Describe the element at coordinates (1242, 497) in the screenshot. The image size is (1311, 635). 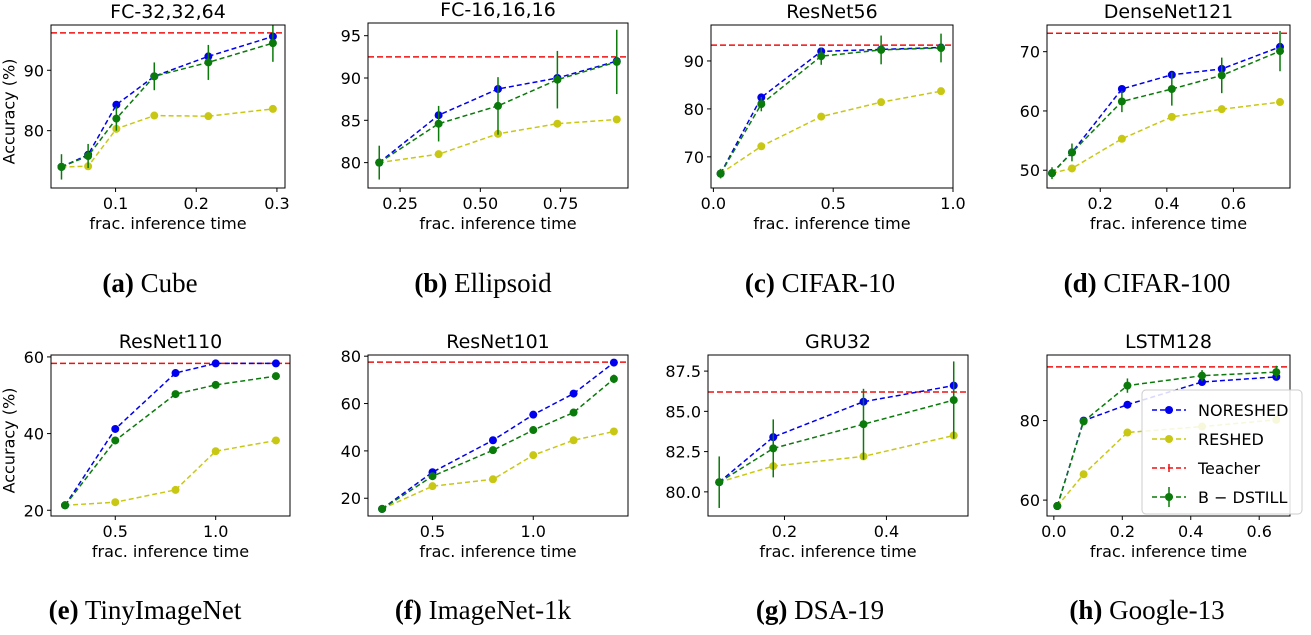
I see `legend-label-bdstill: B − DSTILL` at that location.